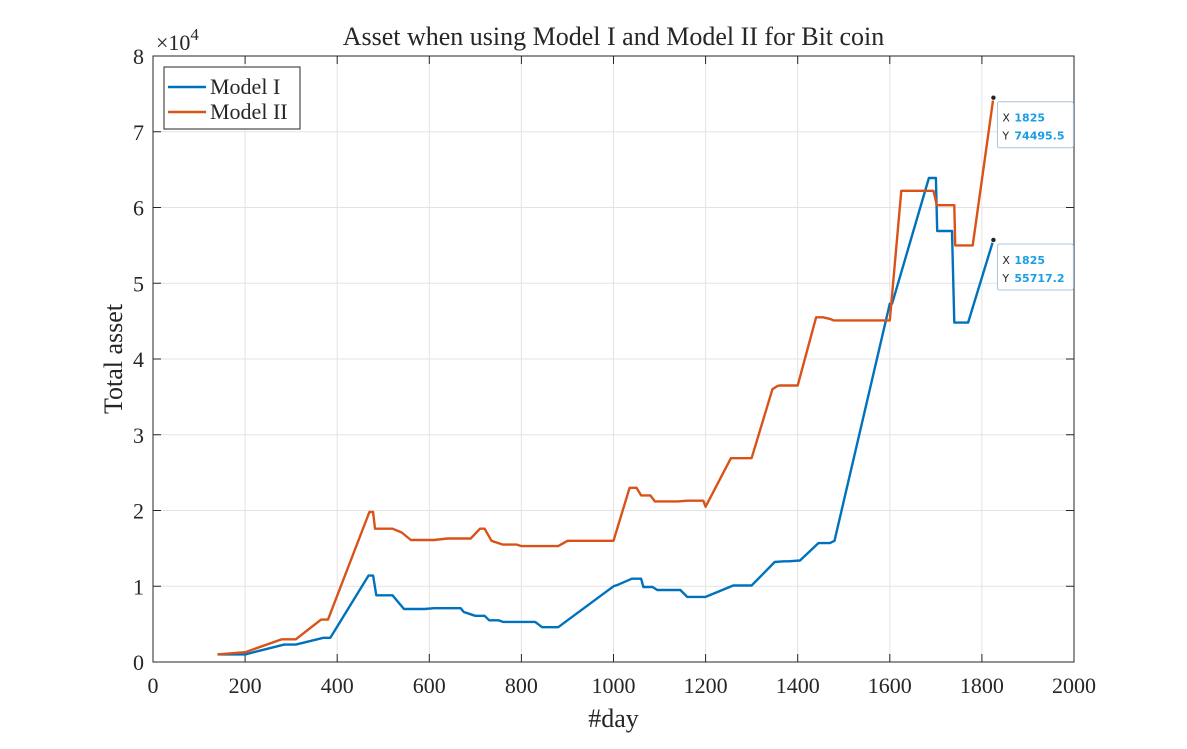 The width and height of the screenshot is (1187, 749). What do you see at coordinates (138, 359) in the screenshot?
I see `y-tick-label: 4` at bounding box center [138, 359].